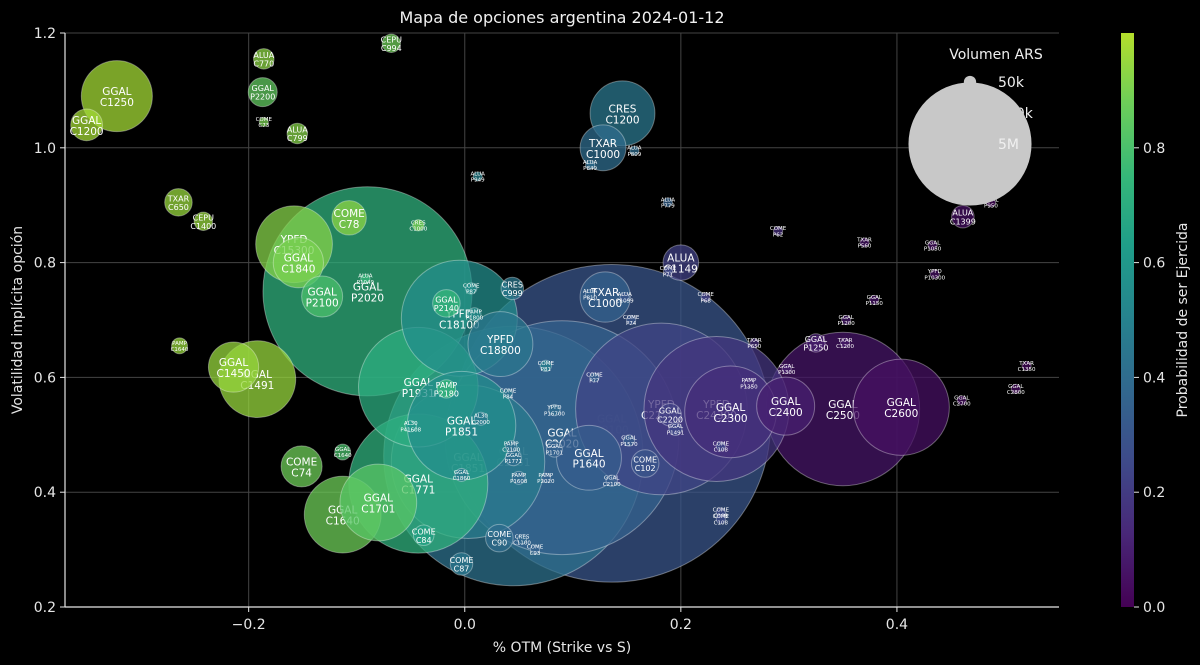  What do you see at coordinates (475, 318) in the screenshot?
I see `bubble-strike-label: P1800` at bounding box center [475, 318].